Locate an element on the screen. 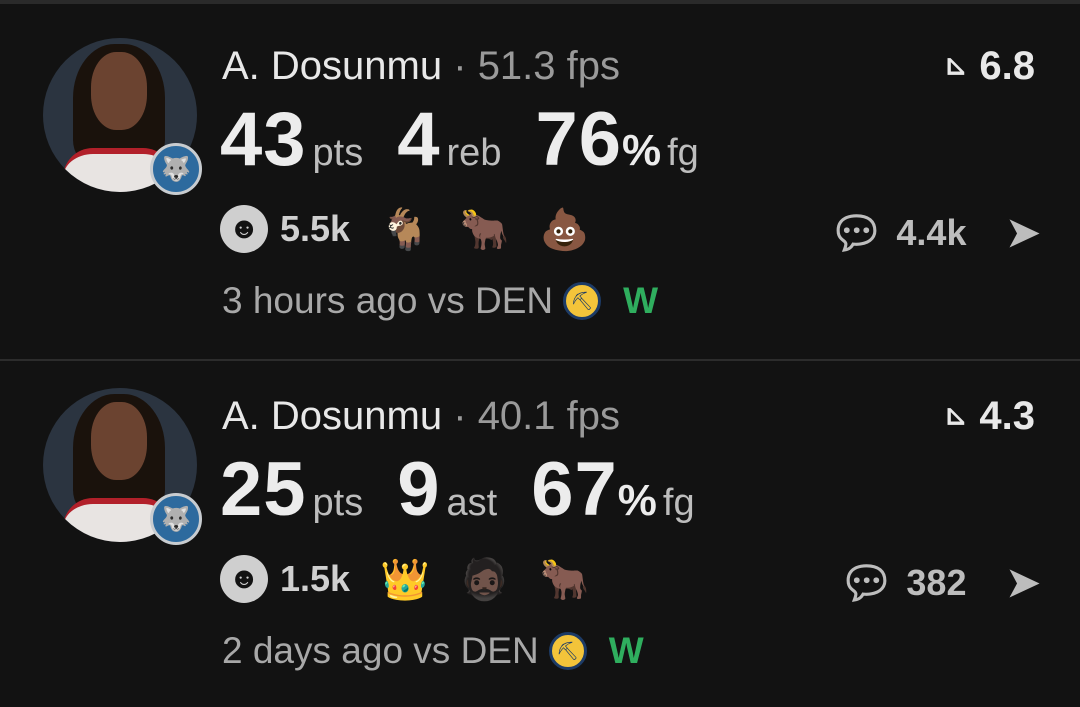 The image size is (1080, 707). stat-line: 25 pts 9 ast 67% fg is located at coordinates (457, 489).